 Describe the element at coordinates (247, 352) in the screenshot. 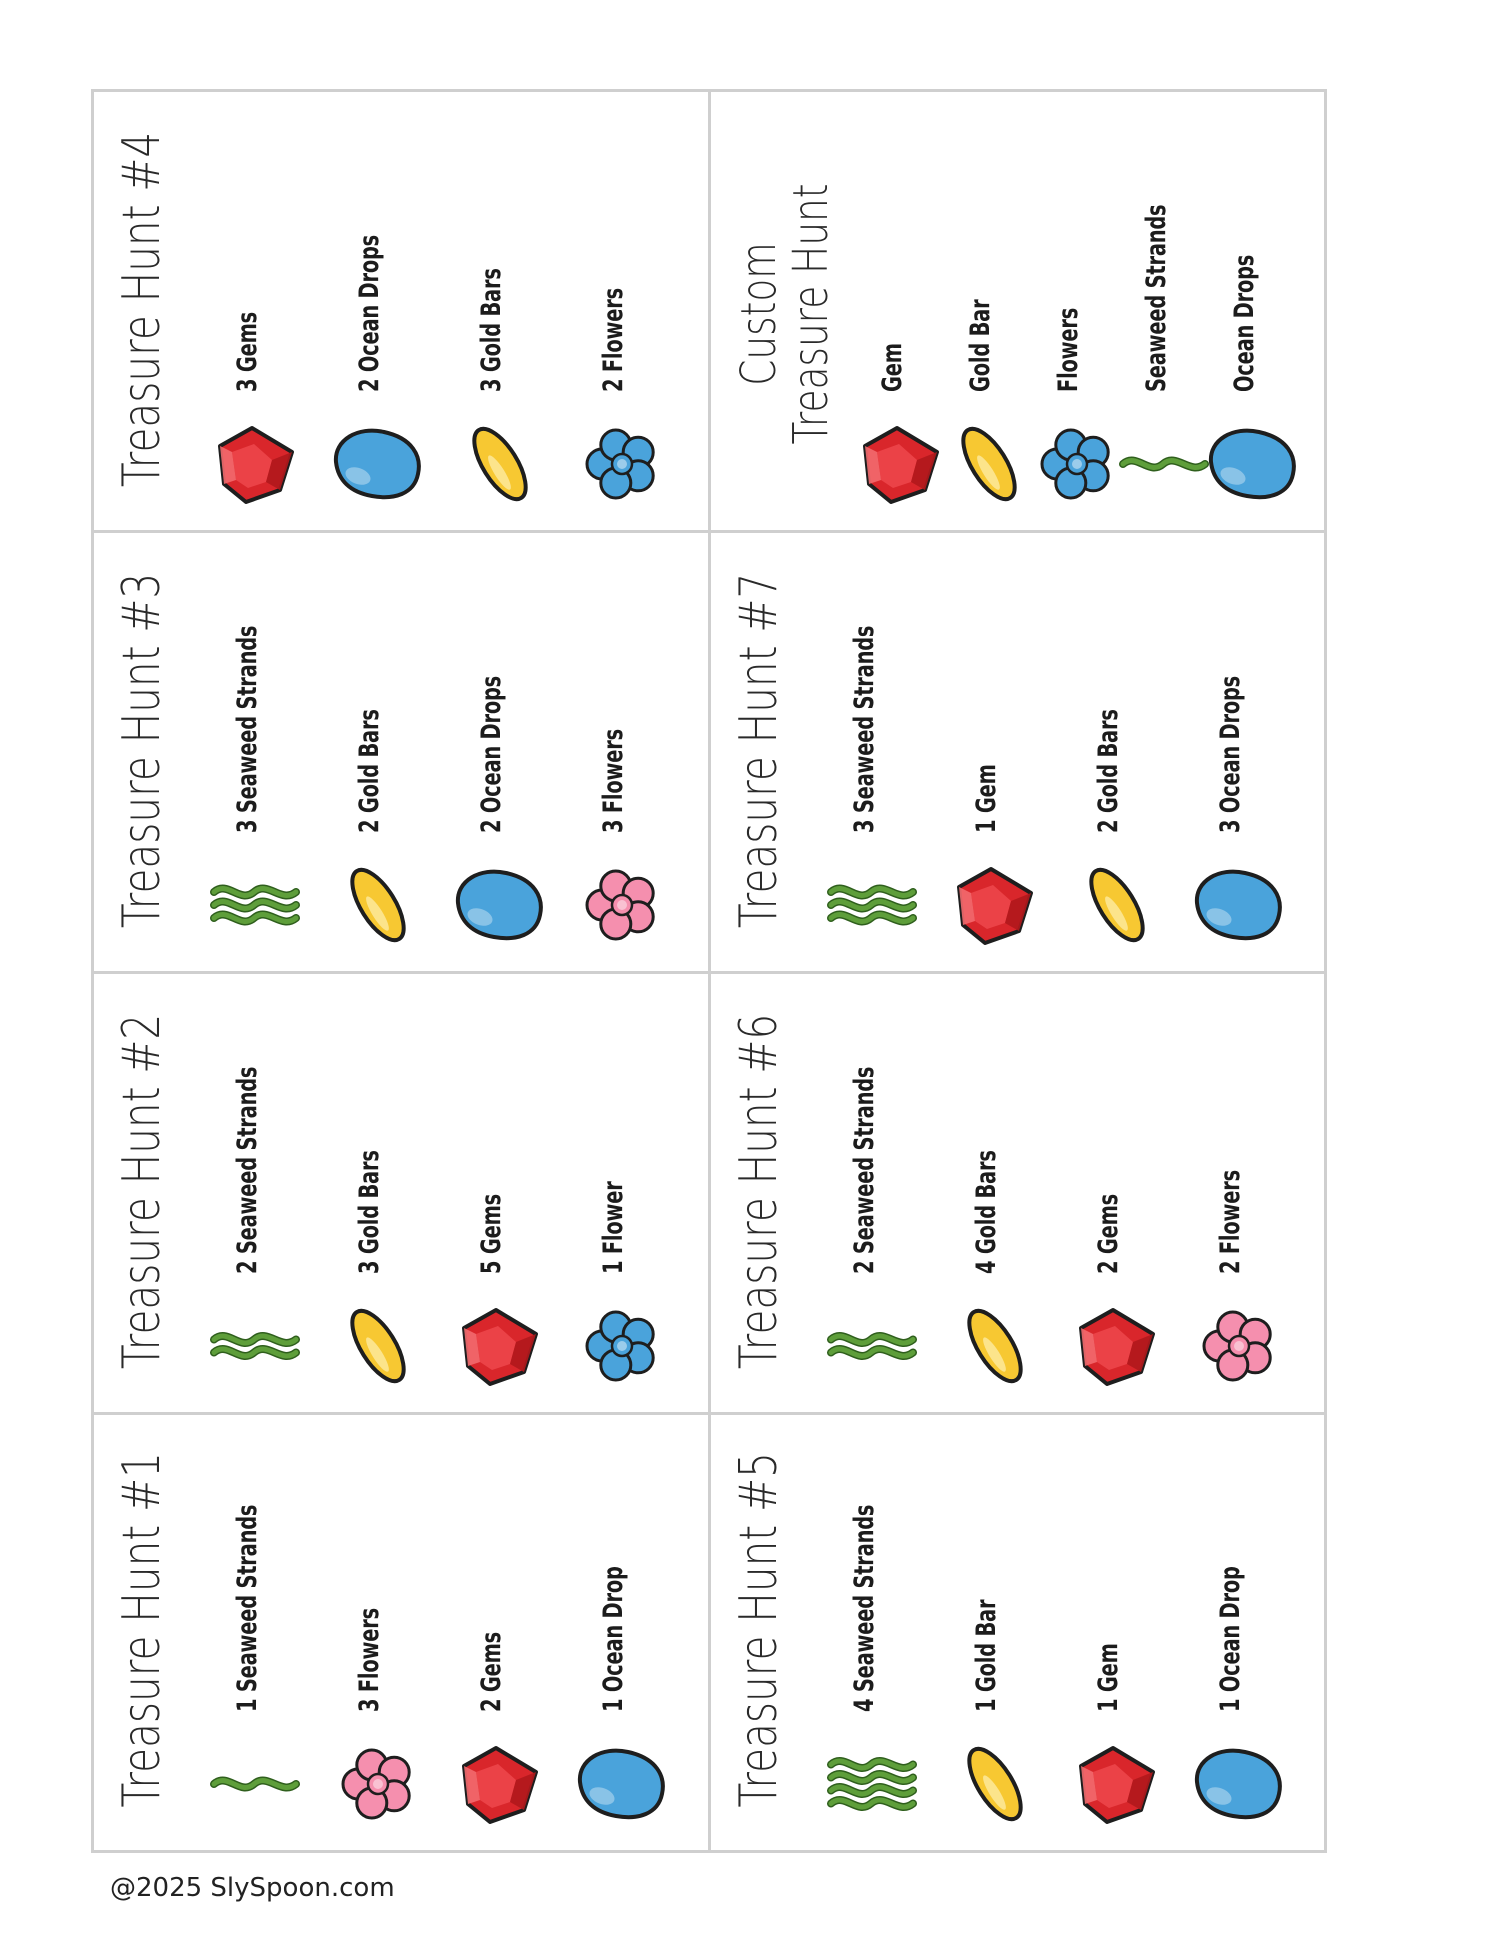

I see `item-label: 3 Gems` at that location.